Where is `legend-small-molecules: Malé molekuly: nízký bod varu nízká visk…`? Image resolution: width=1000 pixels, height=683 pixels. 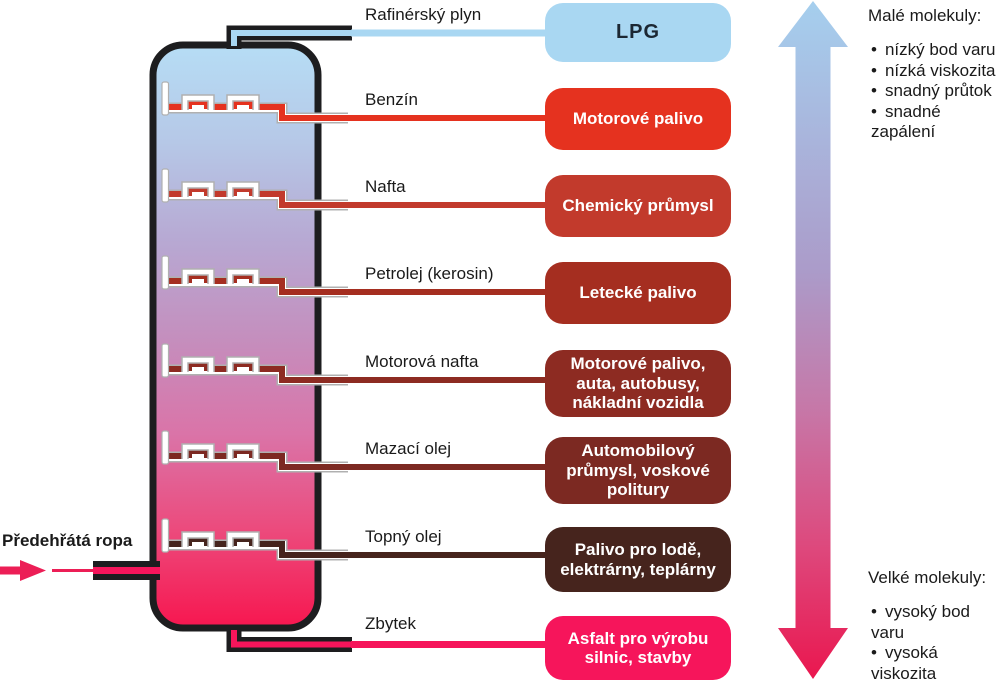 legend-small-molecules: Malé molekuly: nízký bod varu nízká visk… is located at coordinates (934, 74).